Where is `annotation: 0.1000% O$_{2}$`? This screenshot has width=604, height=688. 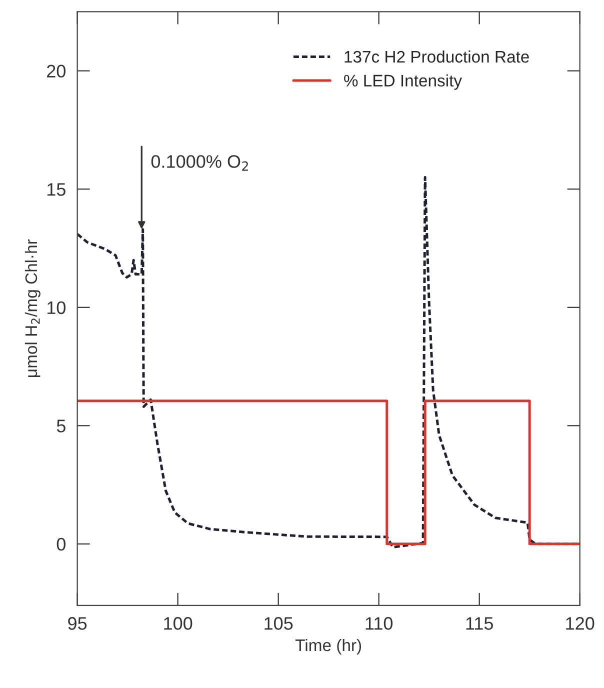
annotation: 0.1000% O$_{2}$ is located at coordinates (199, 163).